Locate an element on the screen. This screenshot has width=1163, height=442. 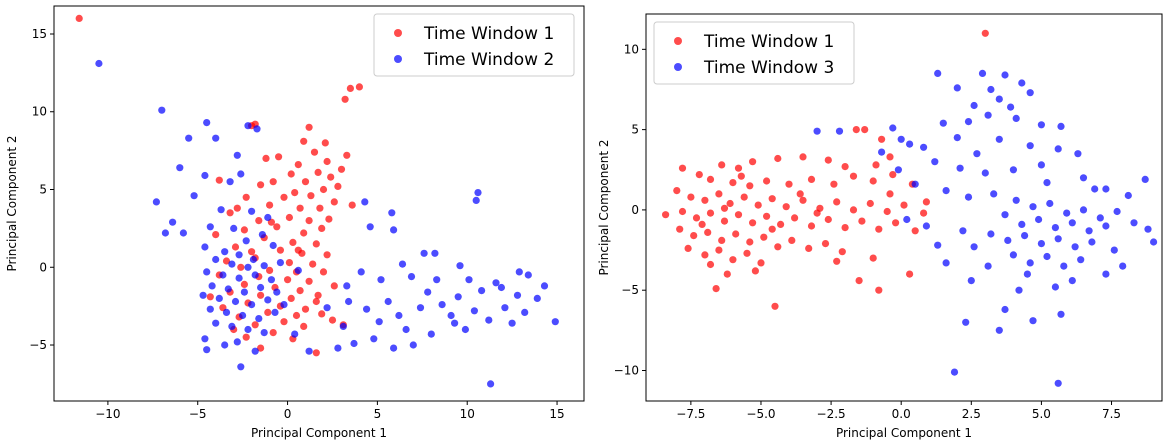
y-tick-label: −10 is located at coordinates (626, 370).